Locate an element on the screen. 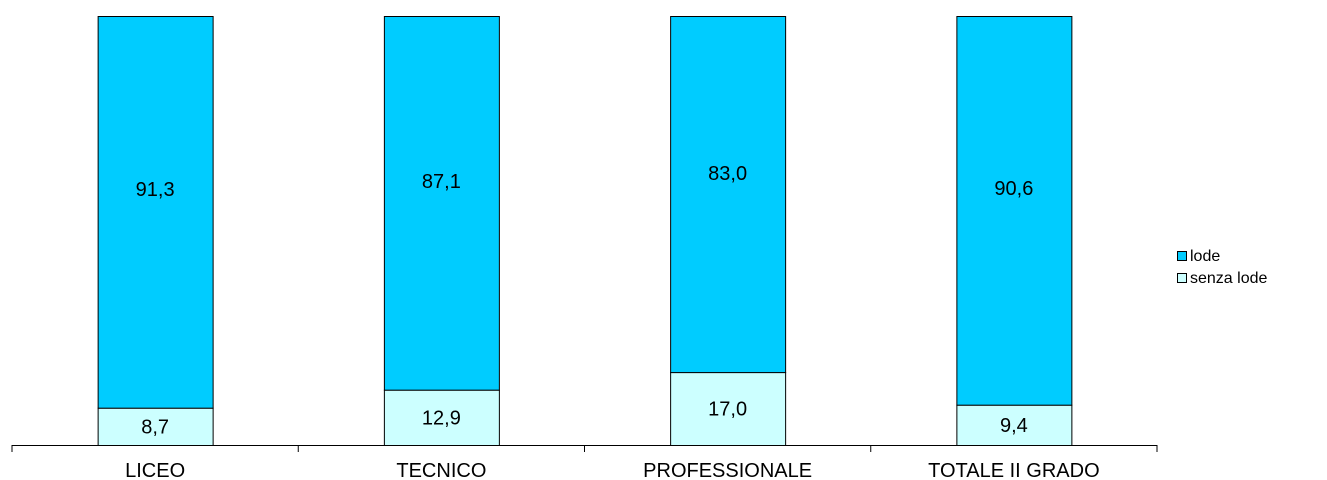  data-label-senza-lode: 12,9 is located at coordinates (441, 418).